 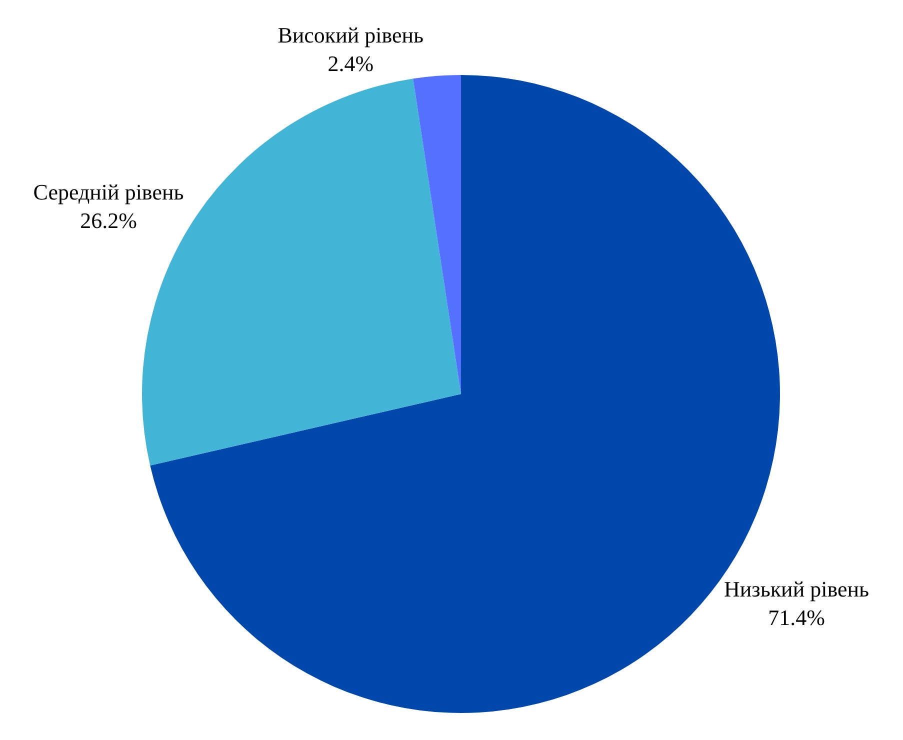 I want to click on pie-slice, so click(x=437, y=234).